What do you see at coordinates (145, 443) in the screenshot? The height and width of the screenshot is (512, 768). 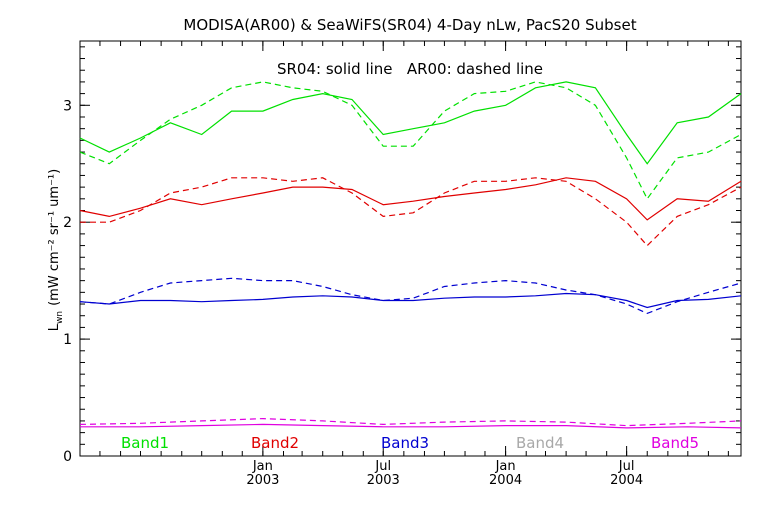 I see `legend-band1: Band1` at bounding box center [145, 443].